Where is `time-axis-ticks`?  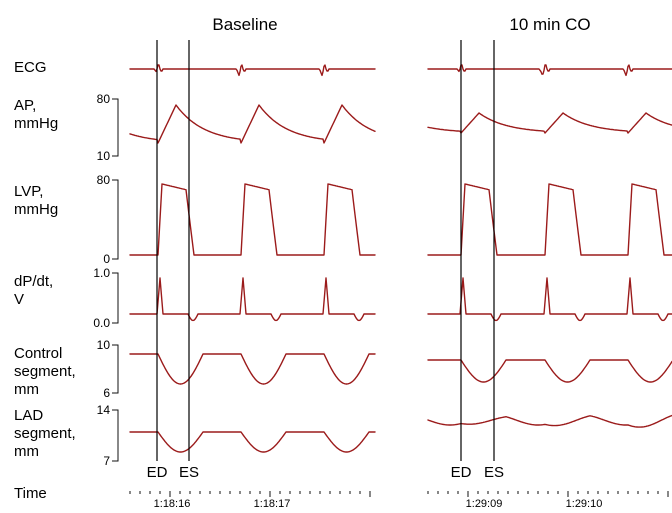
time-axis-ticks is located at coordinates (399, 494).